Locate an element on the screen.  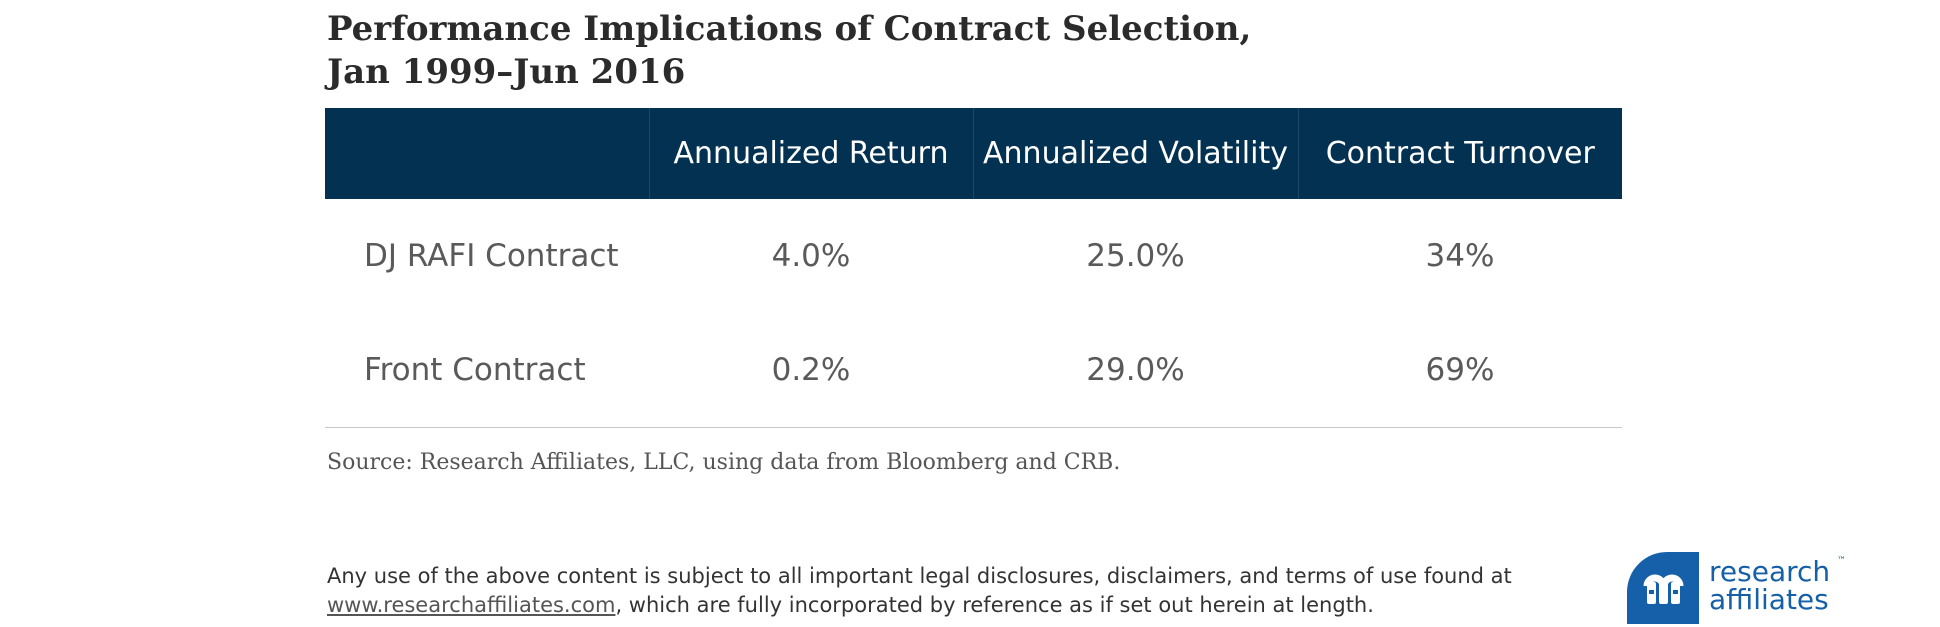
data-cell: 29.0% is located at coordinates (1135, 370).